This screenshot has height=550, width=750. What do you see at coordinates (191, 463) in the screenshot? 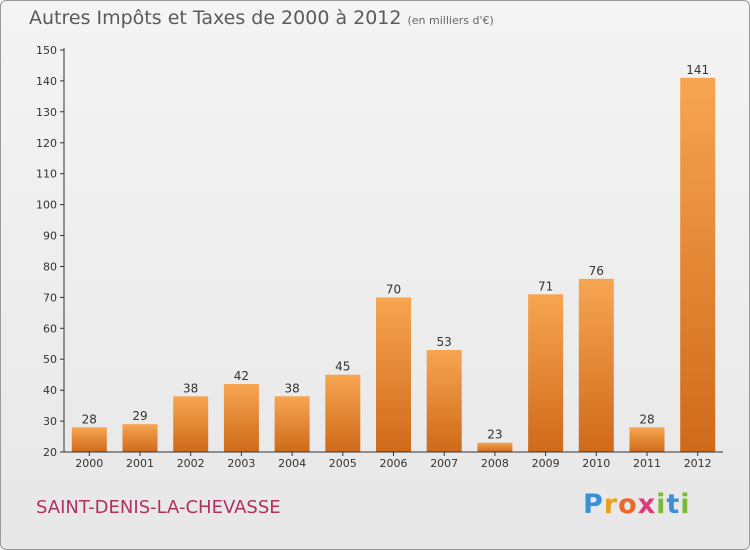
I see `x-tick-label: 2002` at bounding box center [191, 463].